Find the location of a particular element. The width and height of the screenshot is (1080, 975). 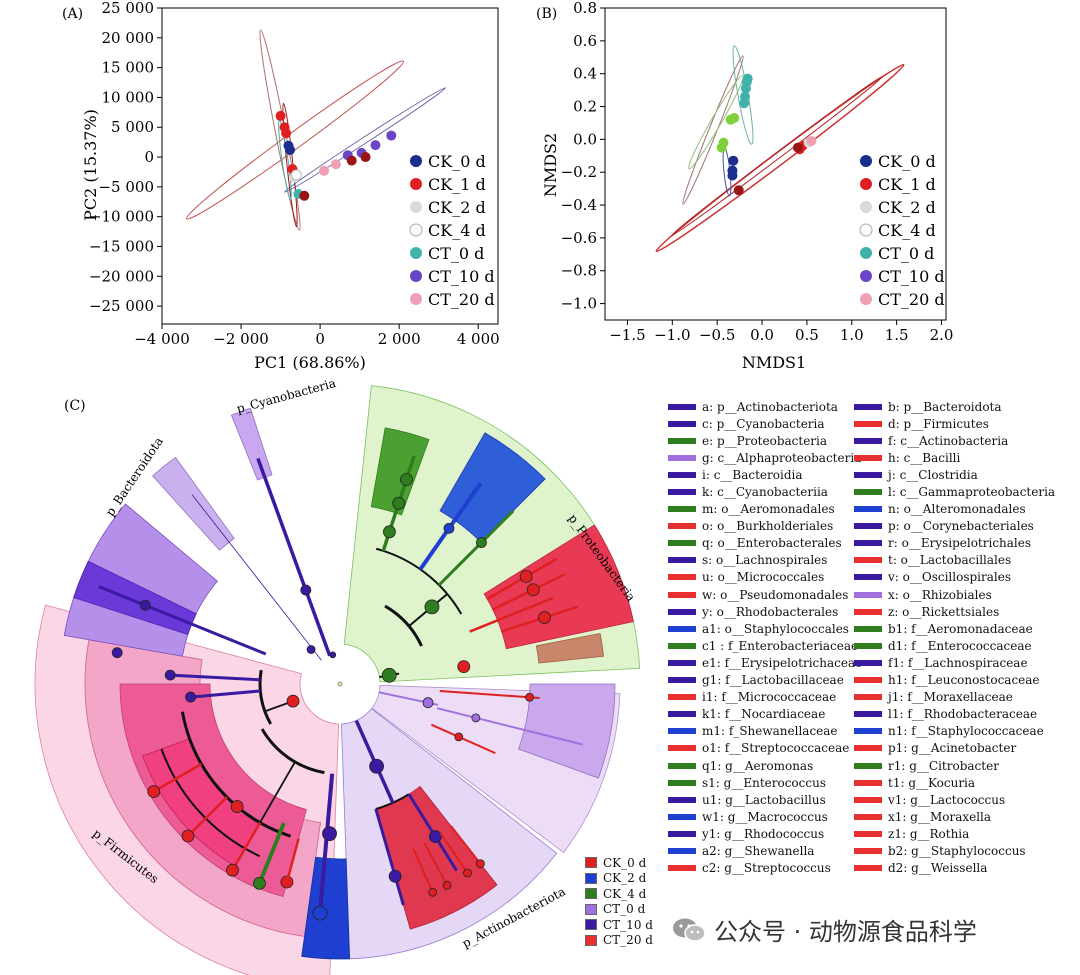

taxa-legend-item: u: o__Micrococcales is located at coordinates (768, 577).